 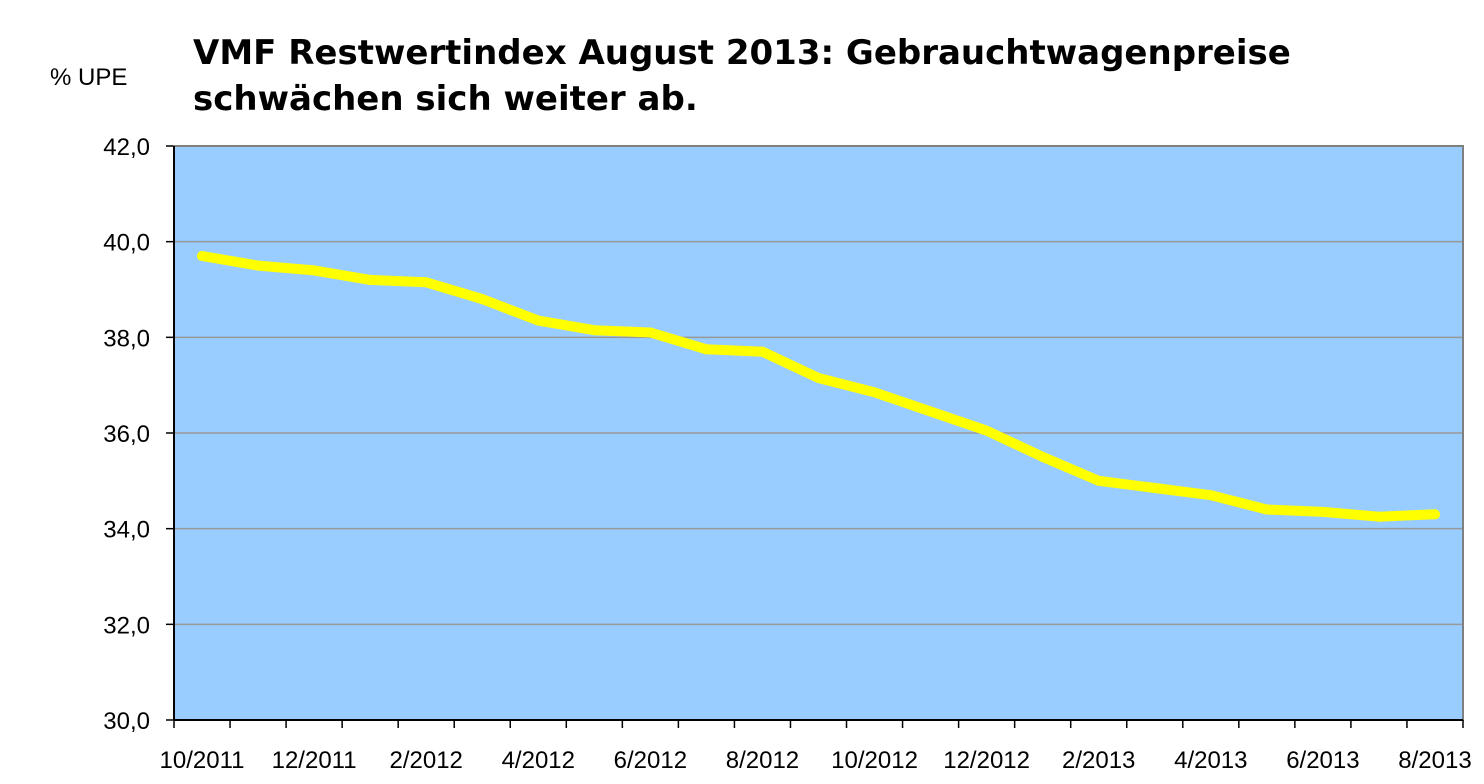 I want to click on x-tick-label: 6/2012, so click(x=650, y=760).